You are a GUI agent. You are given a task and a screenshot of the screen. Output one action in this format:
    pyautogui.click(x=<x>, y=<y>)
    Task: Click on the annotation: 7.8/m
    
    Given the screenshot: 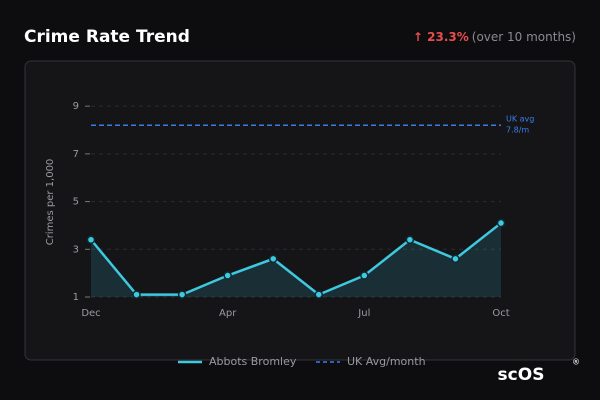 What is the action you would take?
    pyautogui.click(x=517, y=130)
    